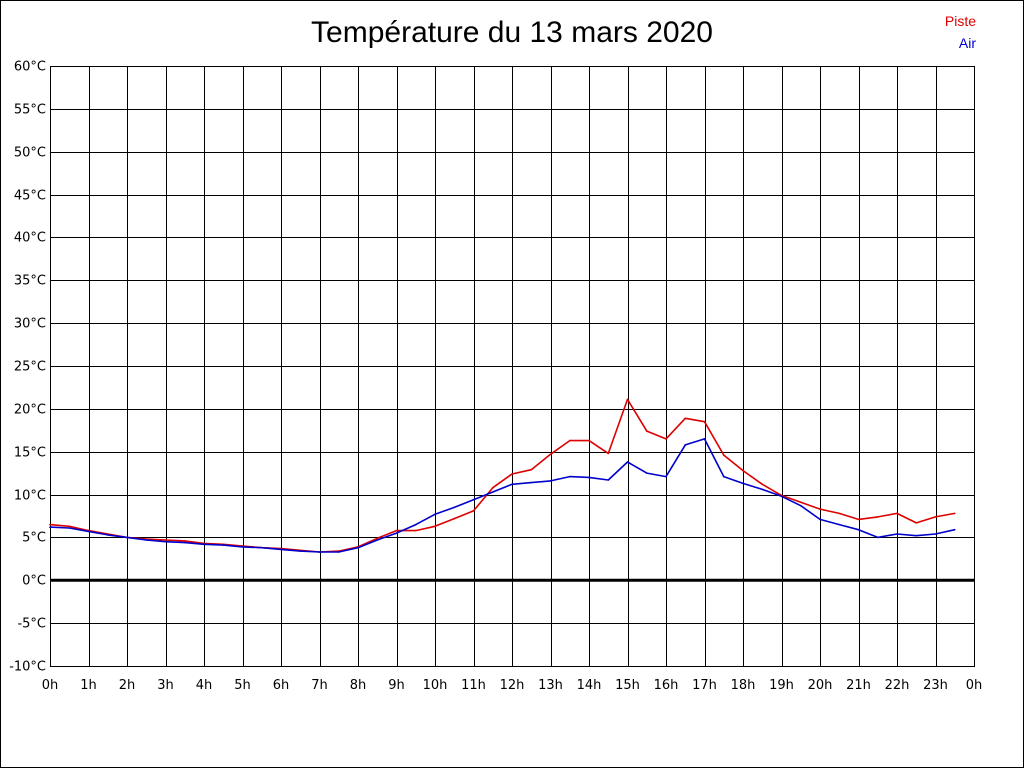 This screenshot has height=768, width=1024. What do you see at coordinates (550, 685) in the screenshot?
I see `x-tick-label: 13h` at bounding box center [550, 685].